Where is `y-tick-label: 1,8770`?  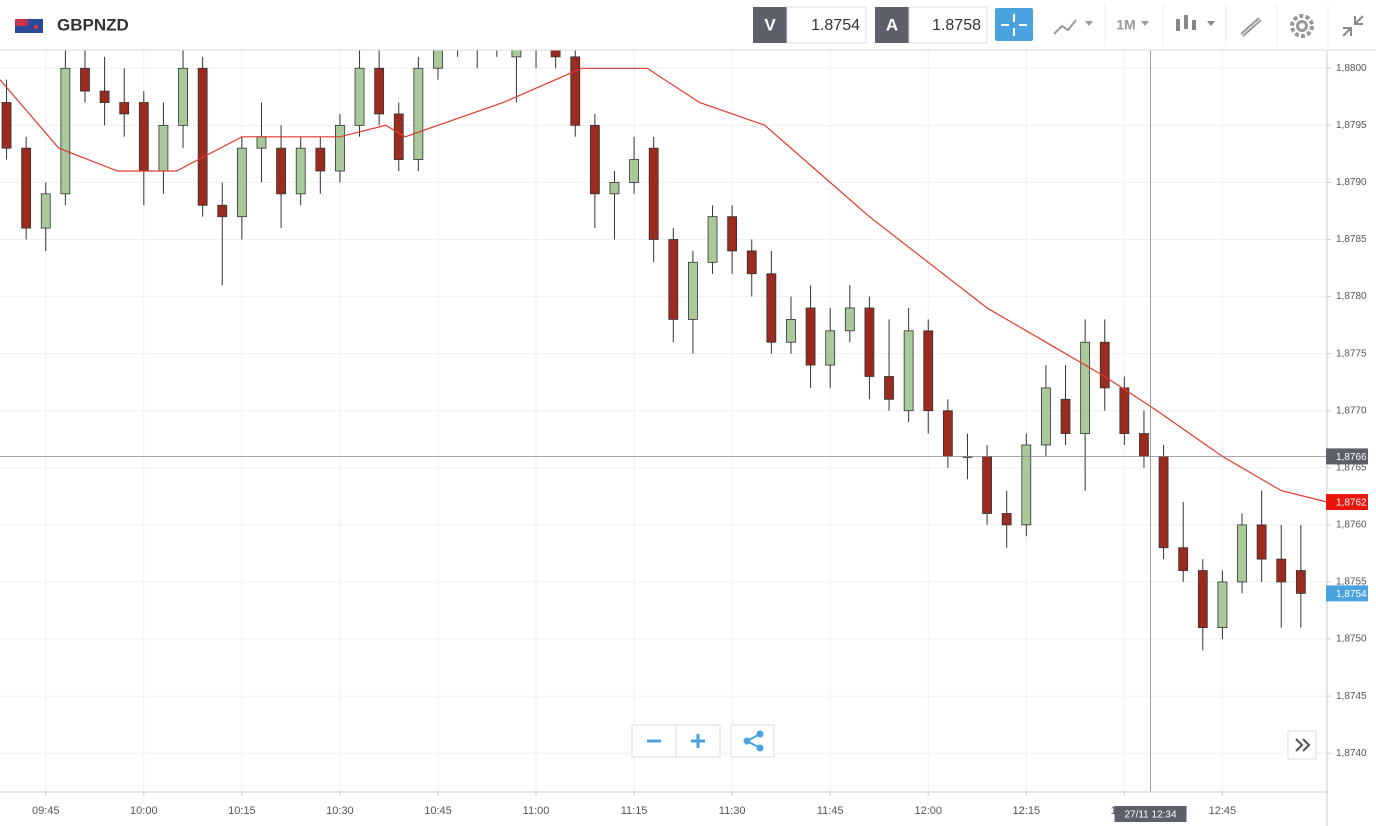 y-tick-label: 1,8770 is located at coordinates (1351, 410).